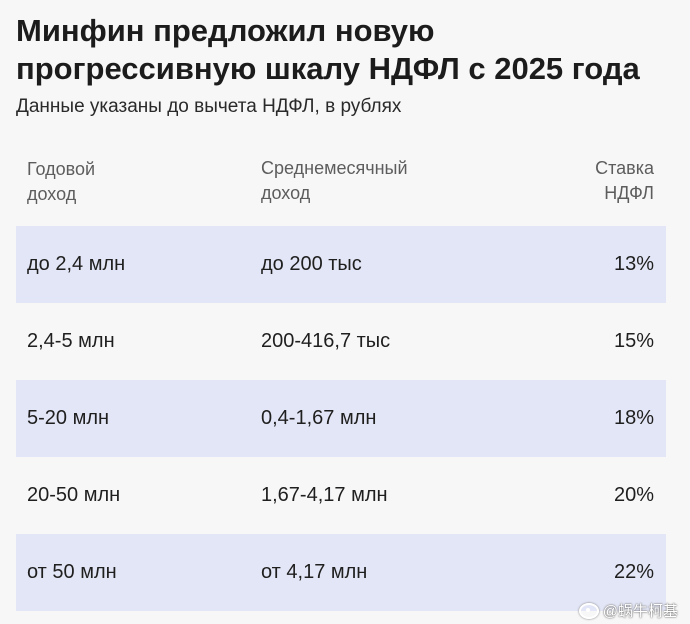 This screenshot has height=624, width=690. I want to click on header-tax-rate-line1: Ставка, so click(624, 168).